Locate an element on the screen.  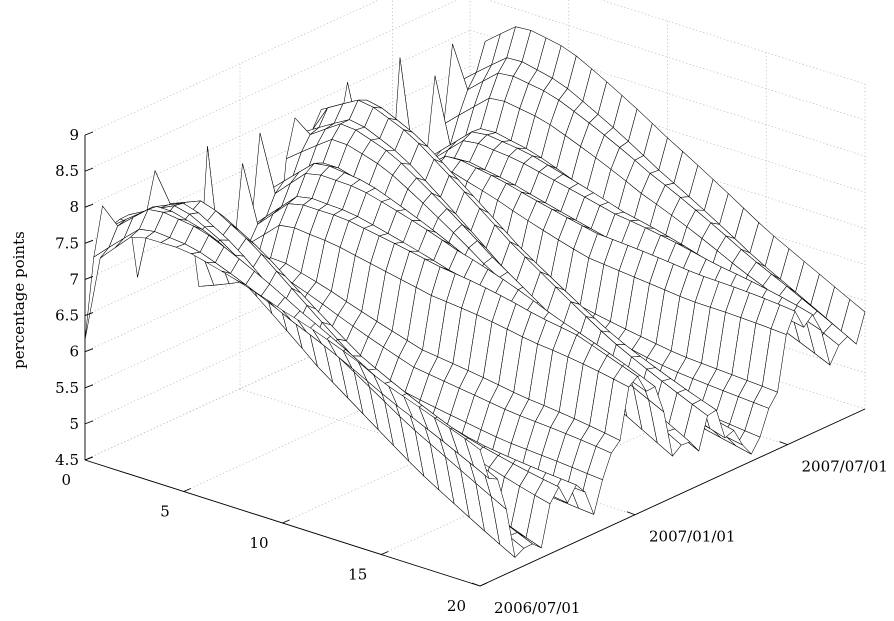
z-axis-label: percentage points is located at coordinates (19, 300).